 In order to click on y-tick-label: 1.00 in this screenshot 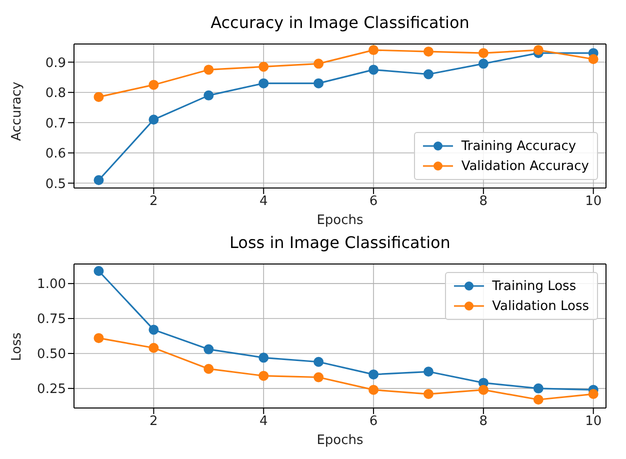, I will do `click(51, 284)`.